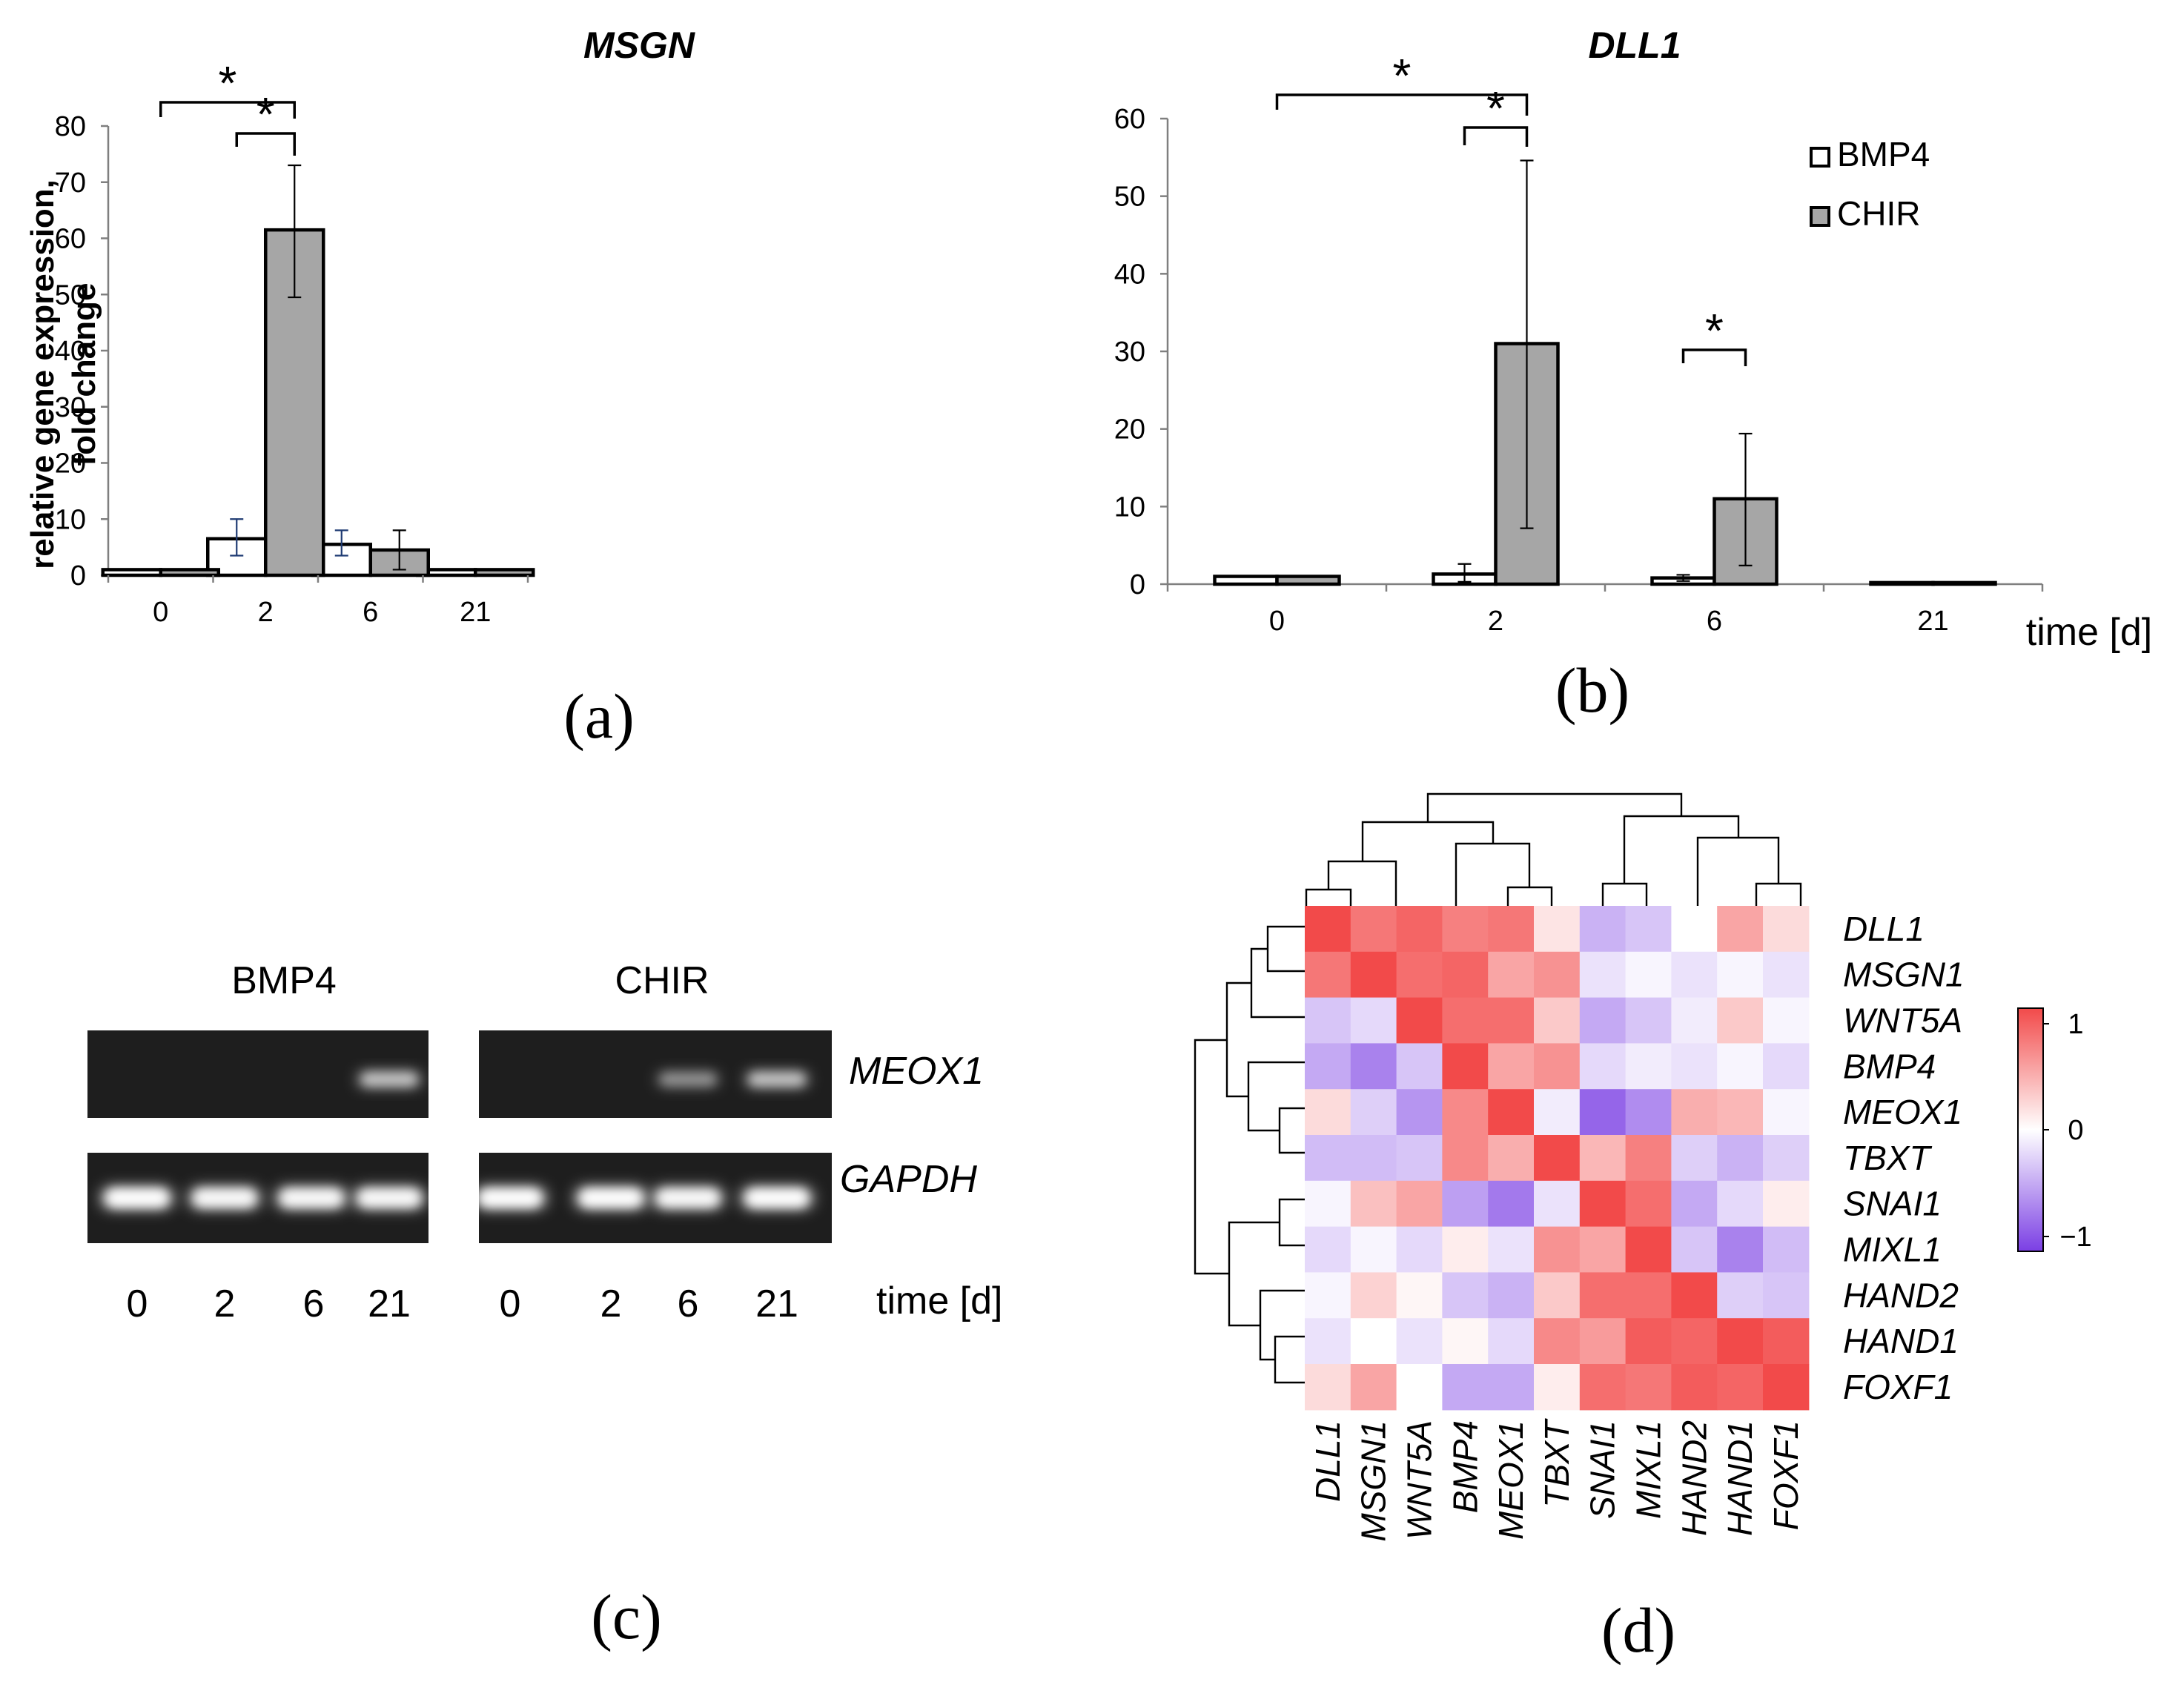 Image resolution: width=2184 pixels, height=1705 pixels. What do you see at coordinates (917, 1071) in the screenshot?
I see `gel-gene-label-meox1: MEOX1` at bounding box center [917, 1071].